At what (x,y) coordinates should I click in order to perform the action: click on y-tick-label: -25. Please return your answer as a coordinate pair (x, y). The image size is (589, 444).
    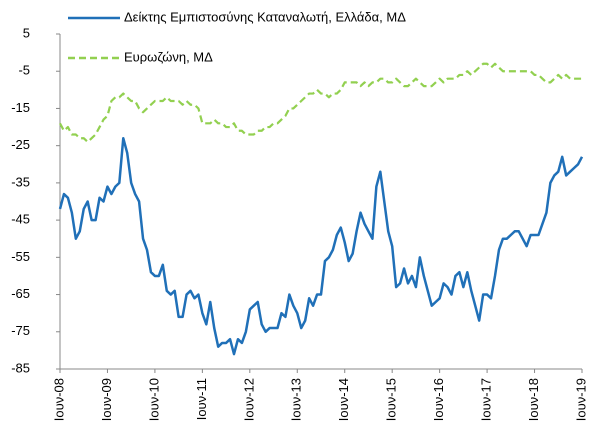
    Looking at the image, I should click on (20, 144).